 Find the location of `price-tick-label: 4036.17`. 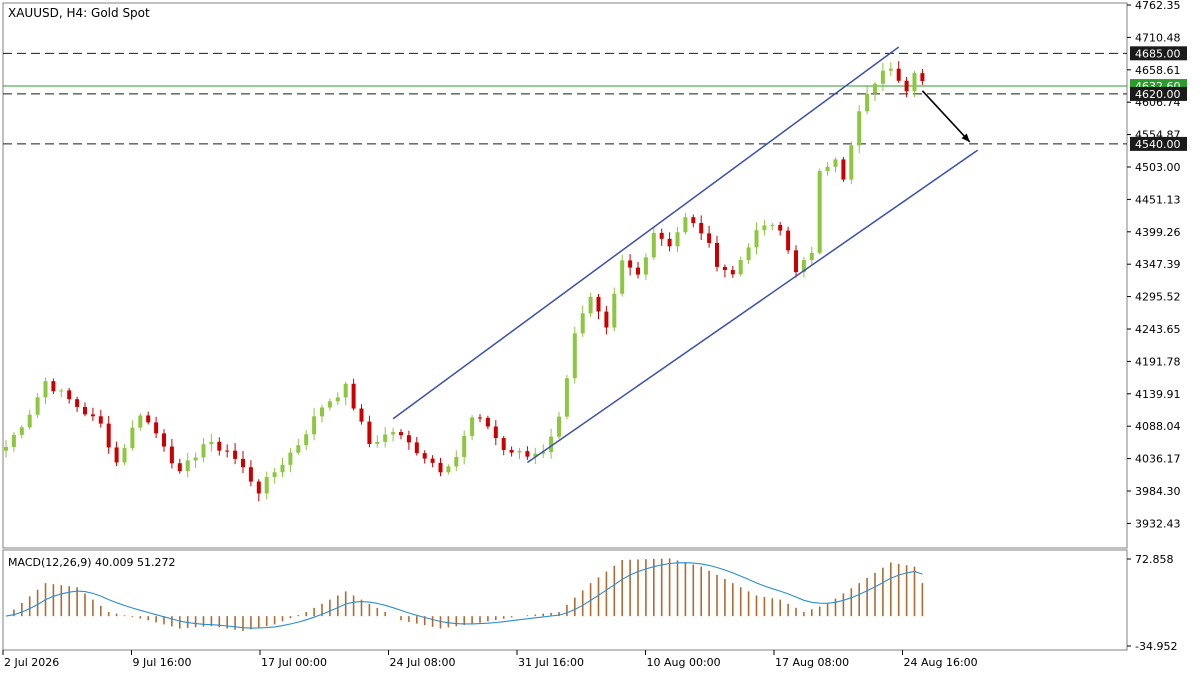

price-tick-label: 4036.17 is located at coordinates (1158, 459).